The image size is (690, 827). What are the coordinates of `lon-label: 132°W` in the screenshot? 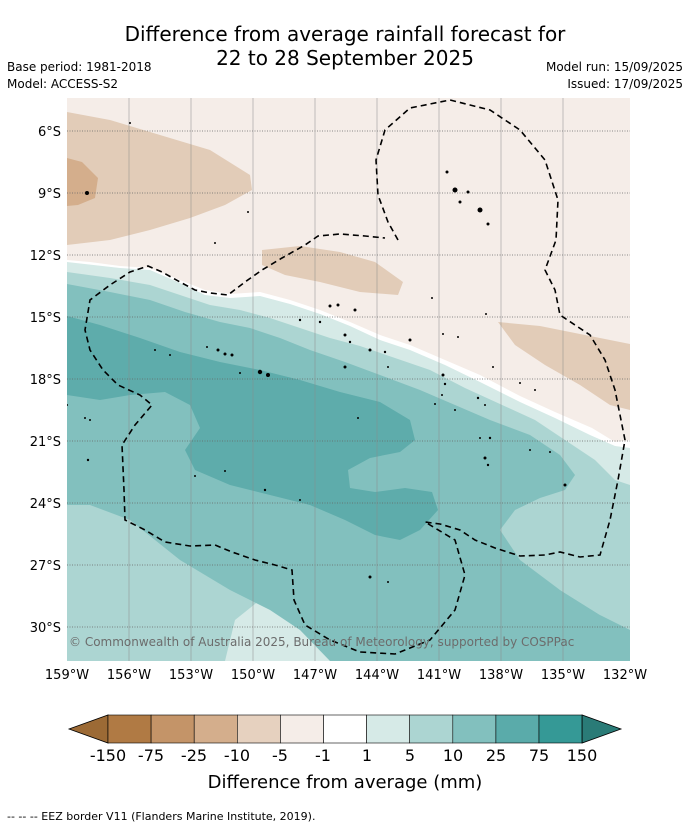 It's located at (625, 675).